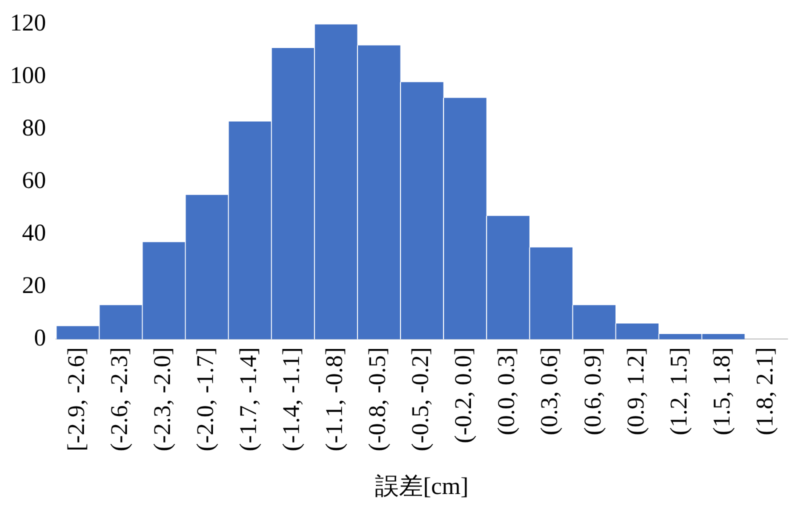 This screenshot has width=803, height=506. I want to click on y-tick-label: 0, so click(40, 339).